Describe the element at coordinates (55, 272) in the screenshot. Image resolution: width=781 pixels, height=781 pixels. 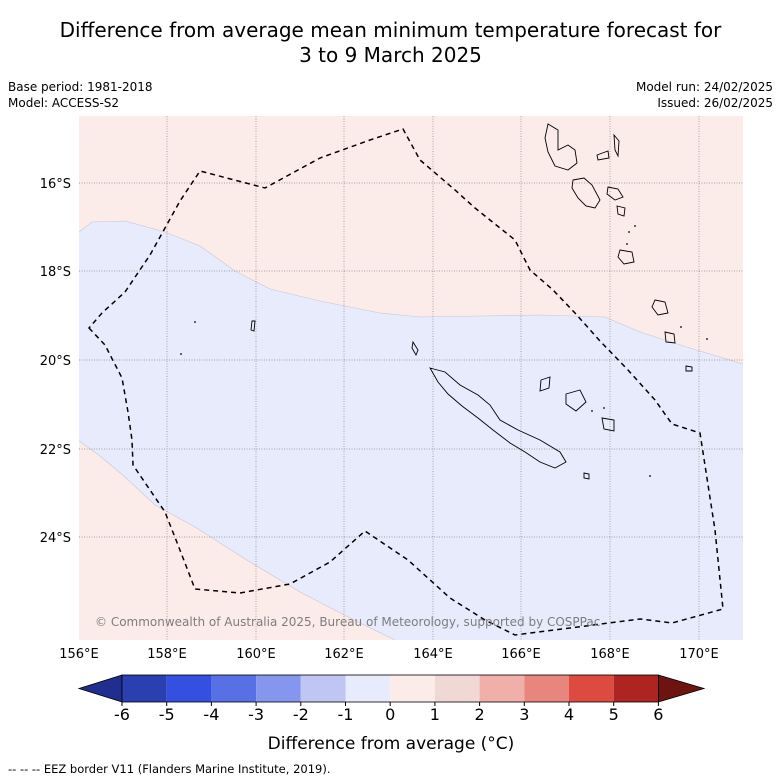
I see `lat-label-18s: 18°S` at that location.